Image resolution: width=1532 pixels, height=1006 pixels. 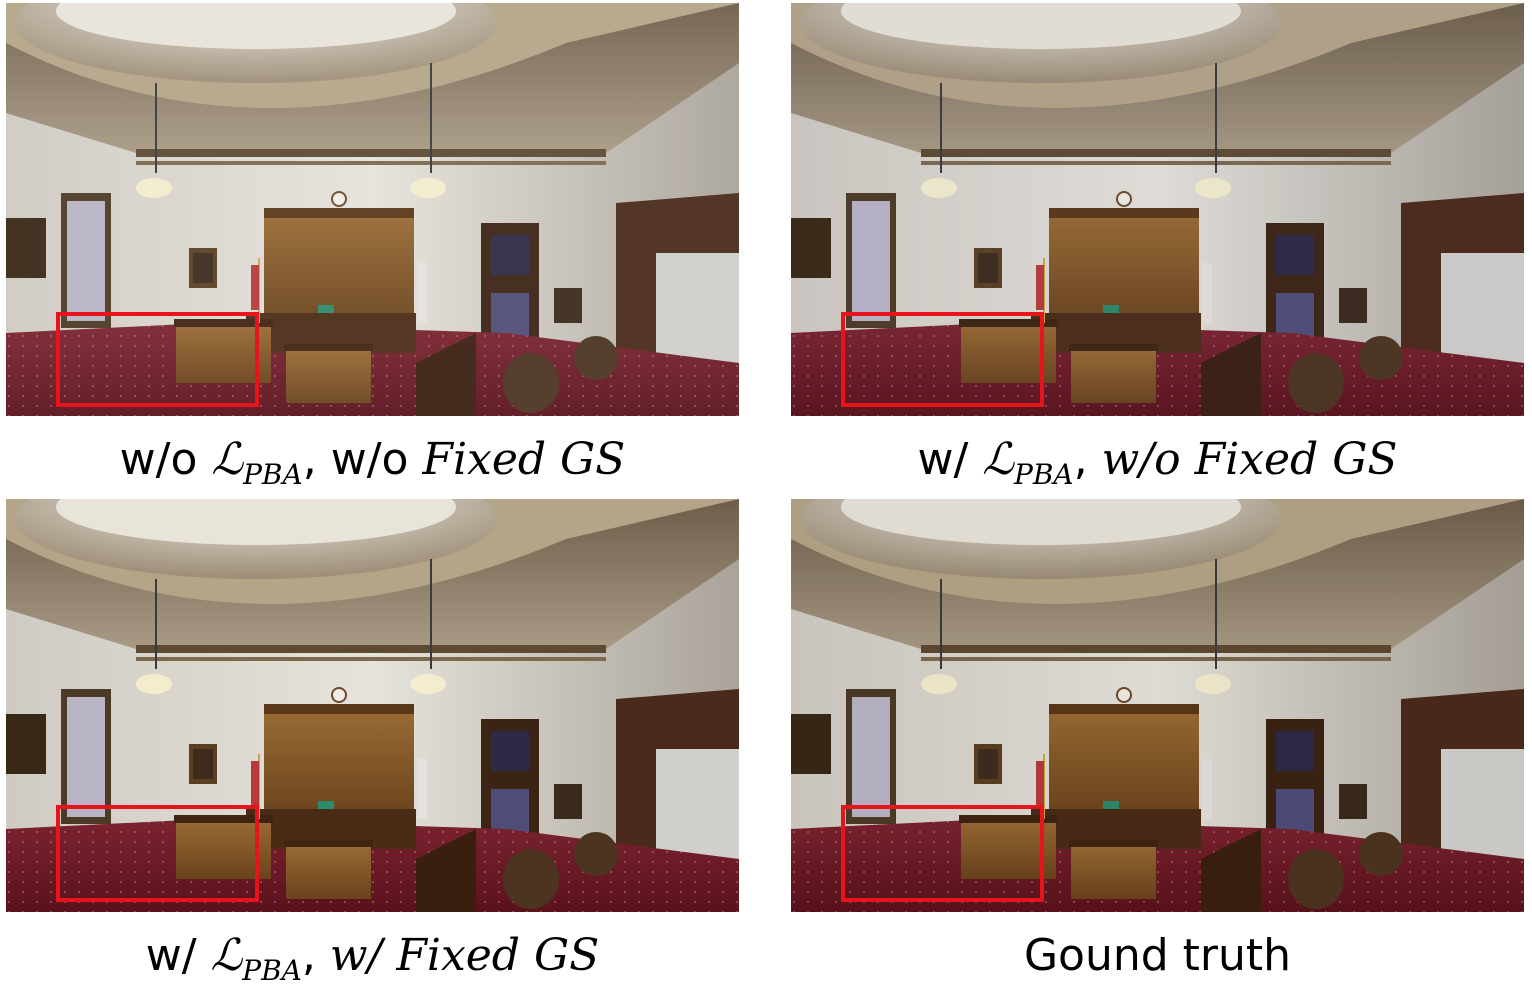 What do you see at coordinates (1157, 462) in the screenshot?
I see `caption-pba-no-fixed-gs: w/ ℒPBA, w/o Fixed GS` at bounding box center [1157, 462].